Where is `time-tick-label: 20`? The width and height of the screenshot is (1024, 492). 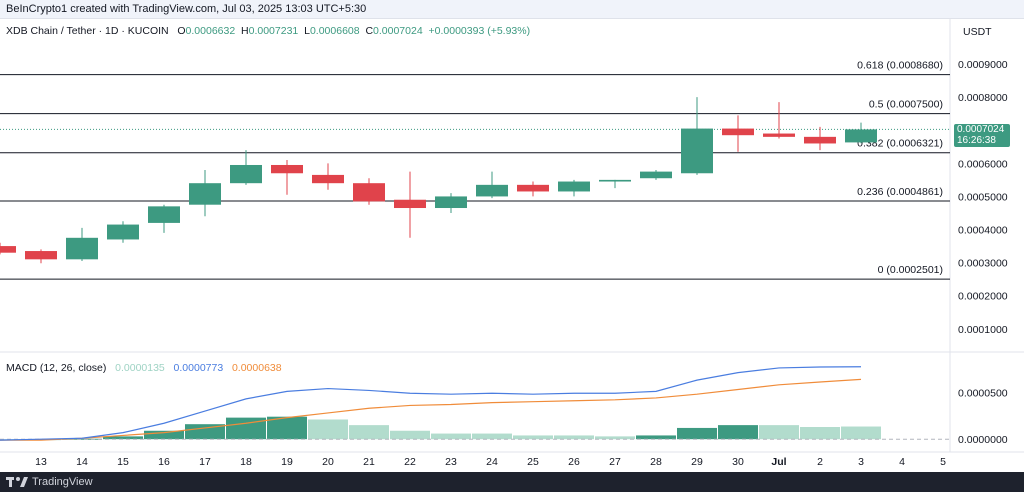 time-tick-label: 20 is located at coordinates (328, 462).